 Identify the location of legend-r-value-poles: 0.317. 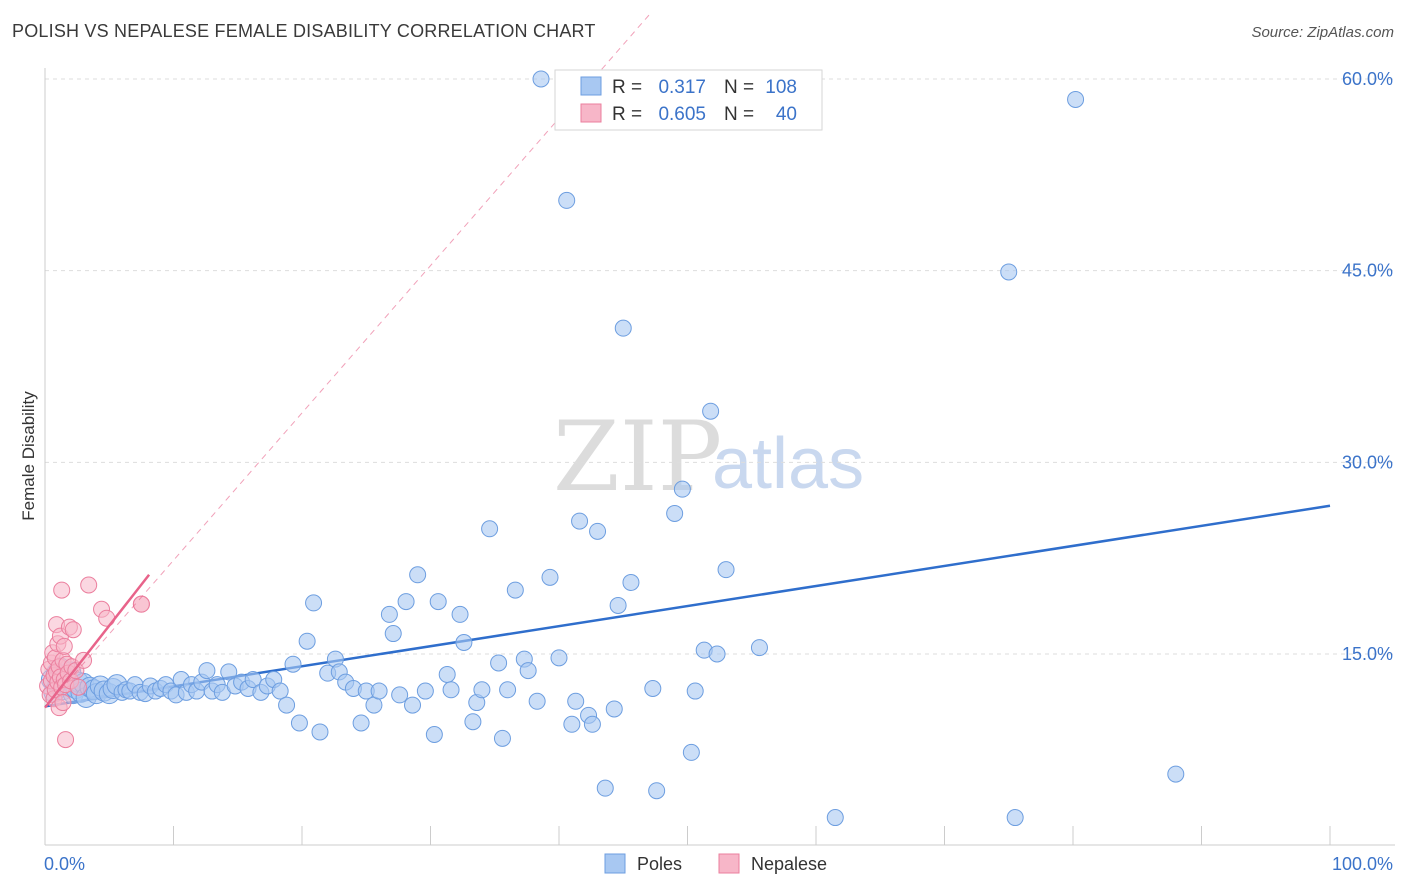
(682, 87).